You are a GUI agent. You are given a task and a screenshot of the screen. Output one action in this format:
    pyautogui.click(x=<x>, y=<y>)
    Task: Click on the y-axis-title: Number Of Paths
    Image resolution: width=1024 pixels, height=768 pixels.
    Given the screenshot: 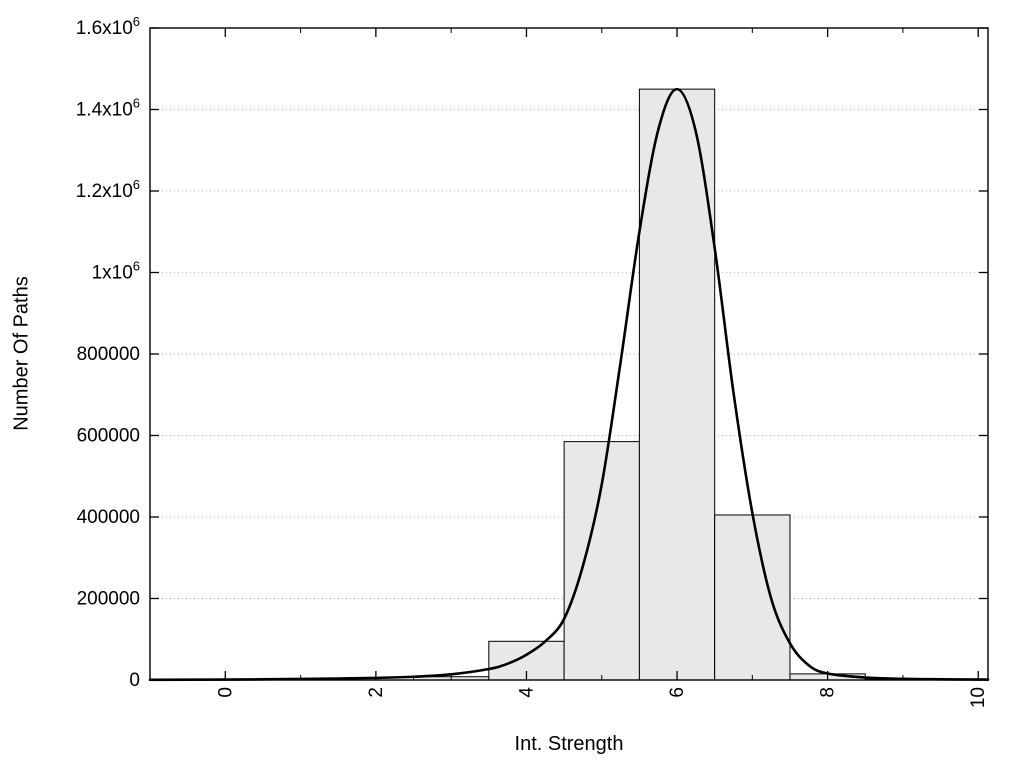 What is the action you would take?
    pyautogui.click(x=21, y=353)
    